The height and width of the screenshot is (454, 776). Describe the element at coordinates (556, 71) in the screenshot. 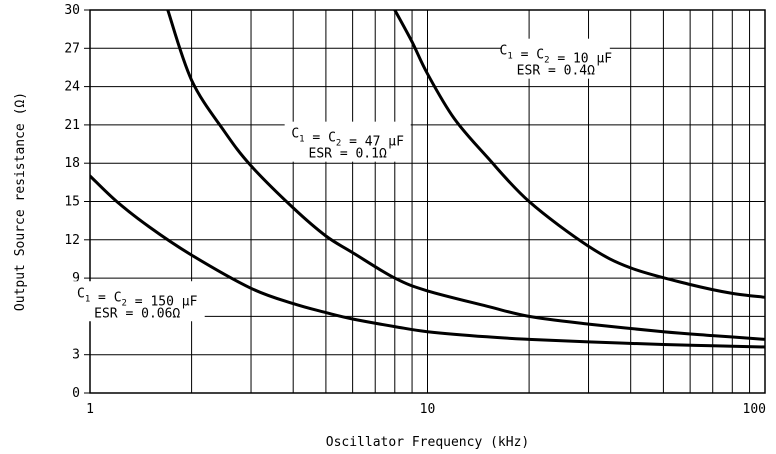

I see `annotation-line2: ESR = 0.4Ω` at that location.